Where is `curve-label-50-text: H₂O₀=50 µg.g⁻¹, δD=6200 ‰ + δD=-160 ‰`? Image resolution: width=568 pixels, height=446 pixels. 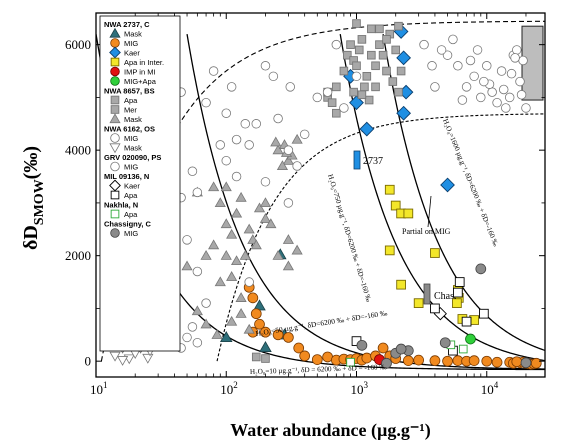 curve-label-50-text: H₂O₀=50 µg.g⁻¹, δD=6200 ‰ + δD=-160 ‰ is located at coordinates (322, 323).